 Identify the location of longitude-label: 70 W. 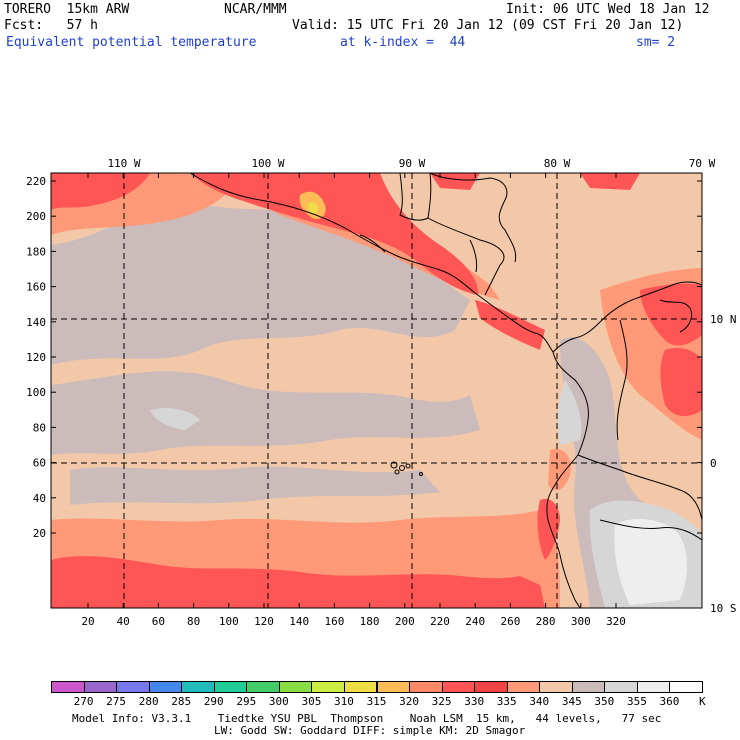
(702, 163).